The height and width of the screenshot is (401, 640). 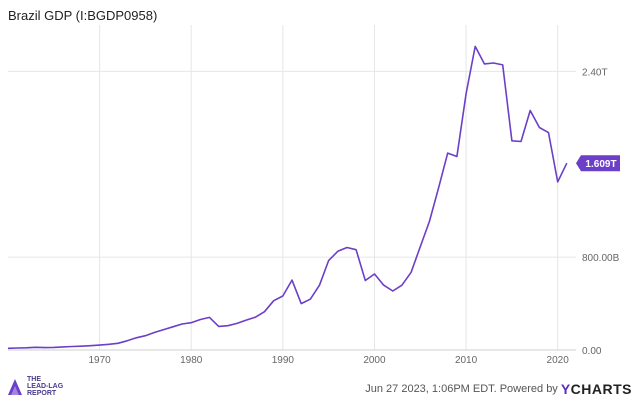 What do you see at coordinates (283, 360) in the screenshot?
I see `x-tick-label: 1990` at bounding box center [283, 360].